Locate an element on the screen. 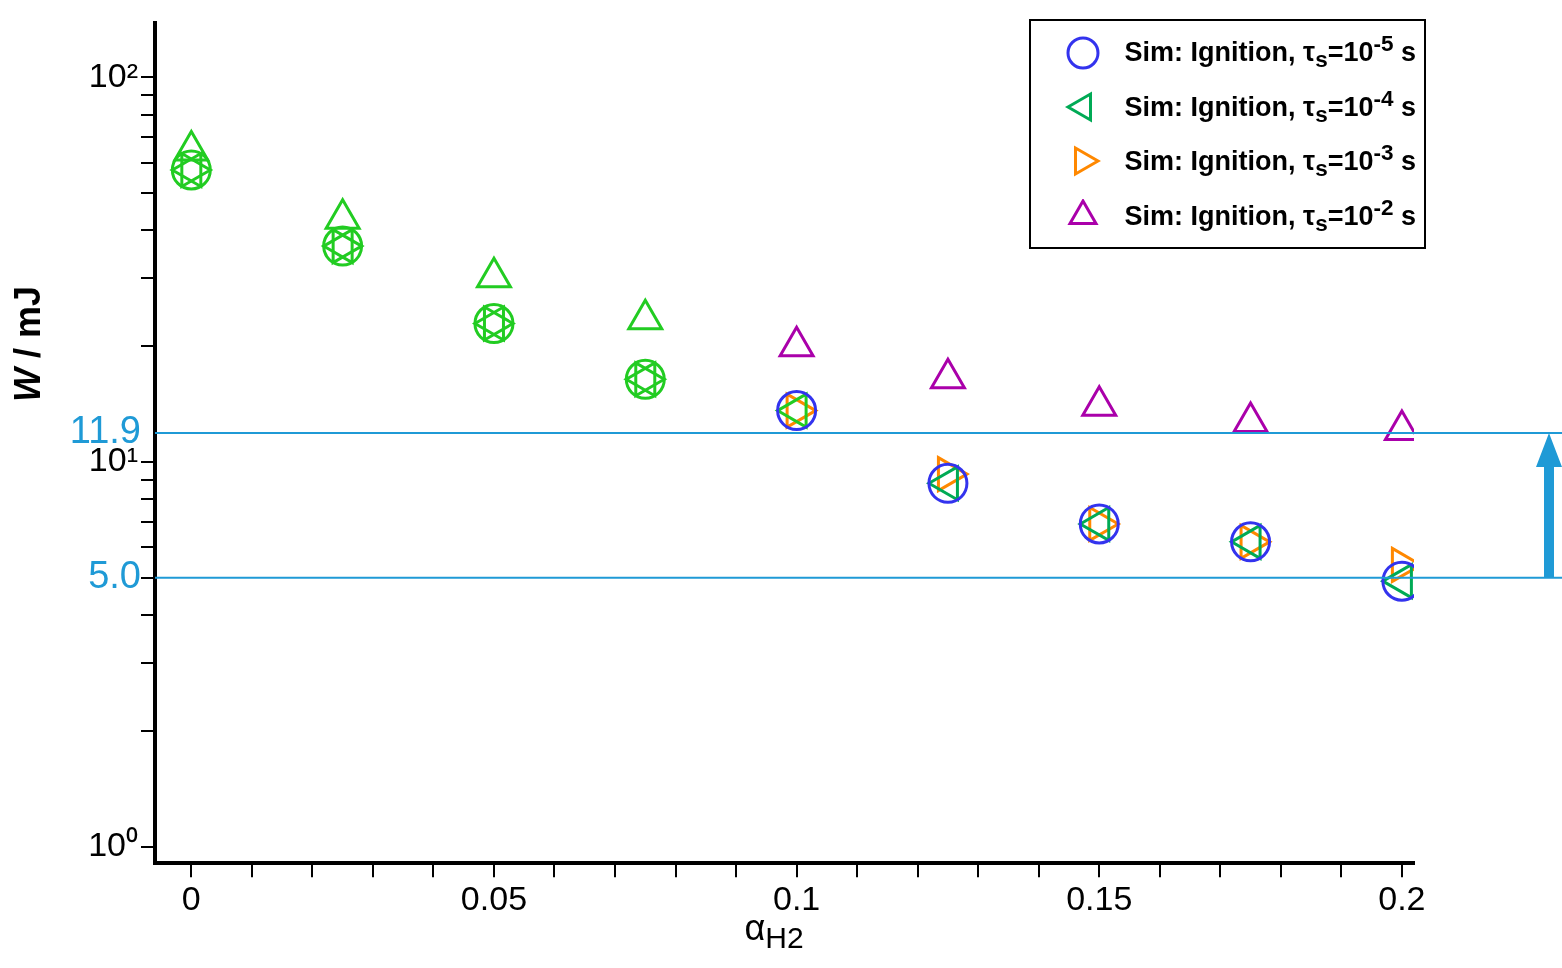  x-tick-label: 0.15 is located at coordinates (1099, 897).